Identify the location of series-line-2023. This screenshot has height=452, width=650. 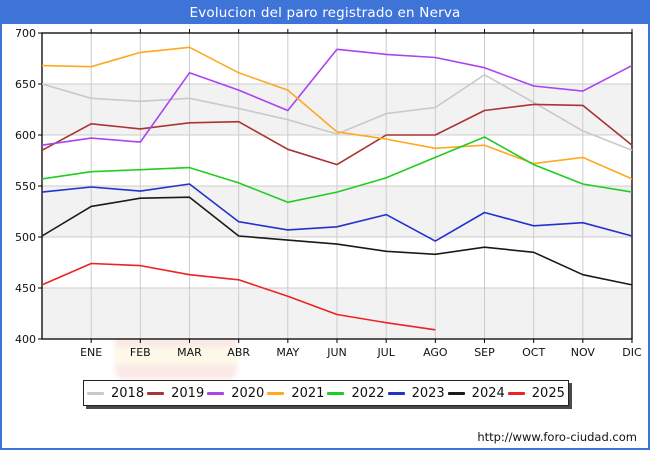
(337, 212).